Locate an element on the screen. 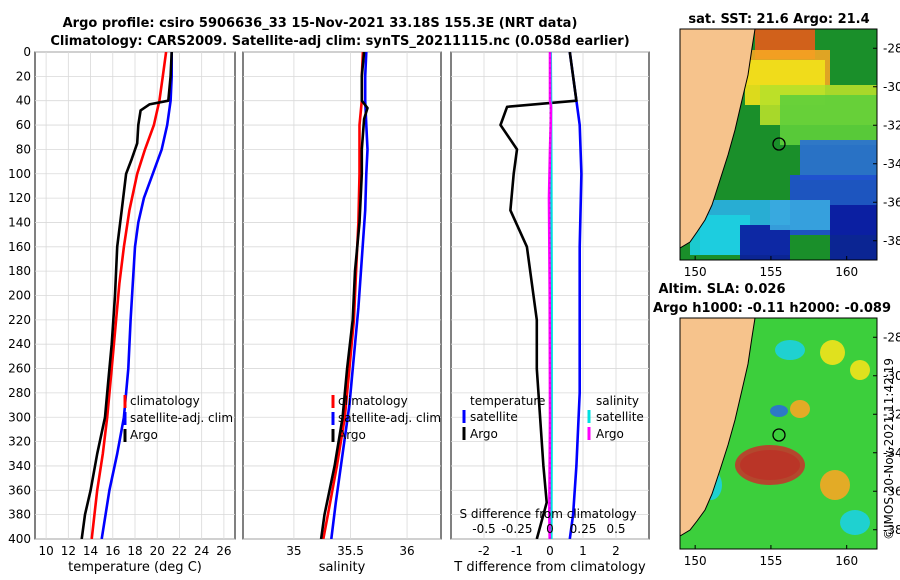 This screenshot has width=900, height=580. s-tick-label: 0.5 is located at coordinates (615, 529).